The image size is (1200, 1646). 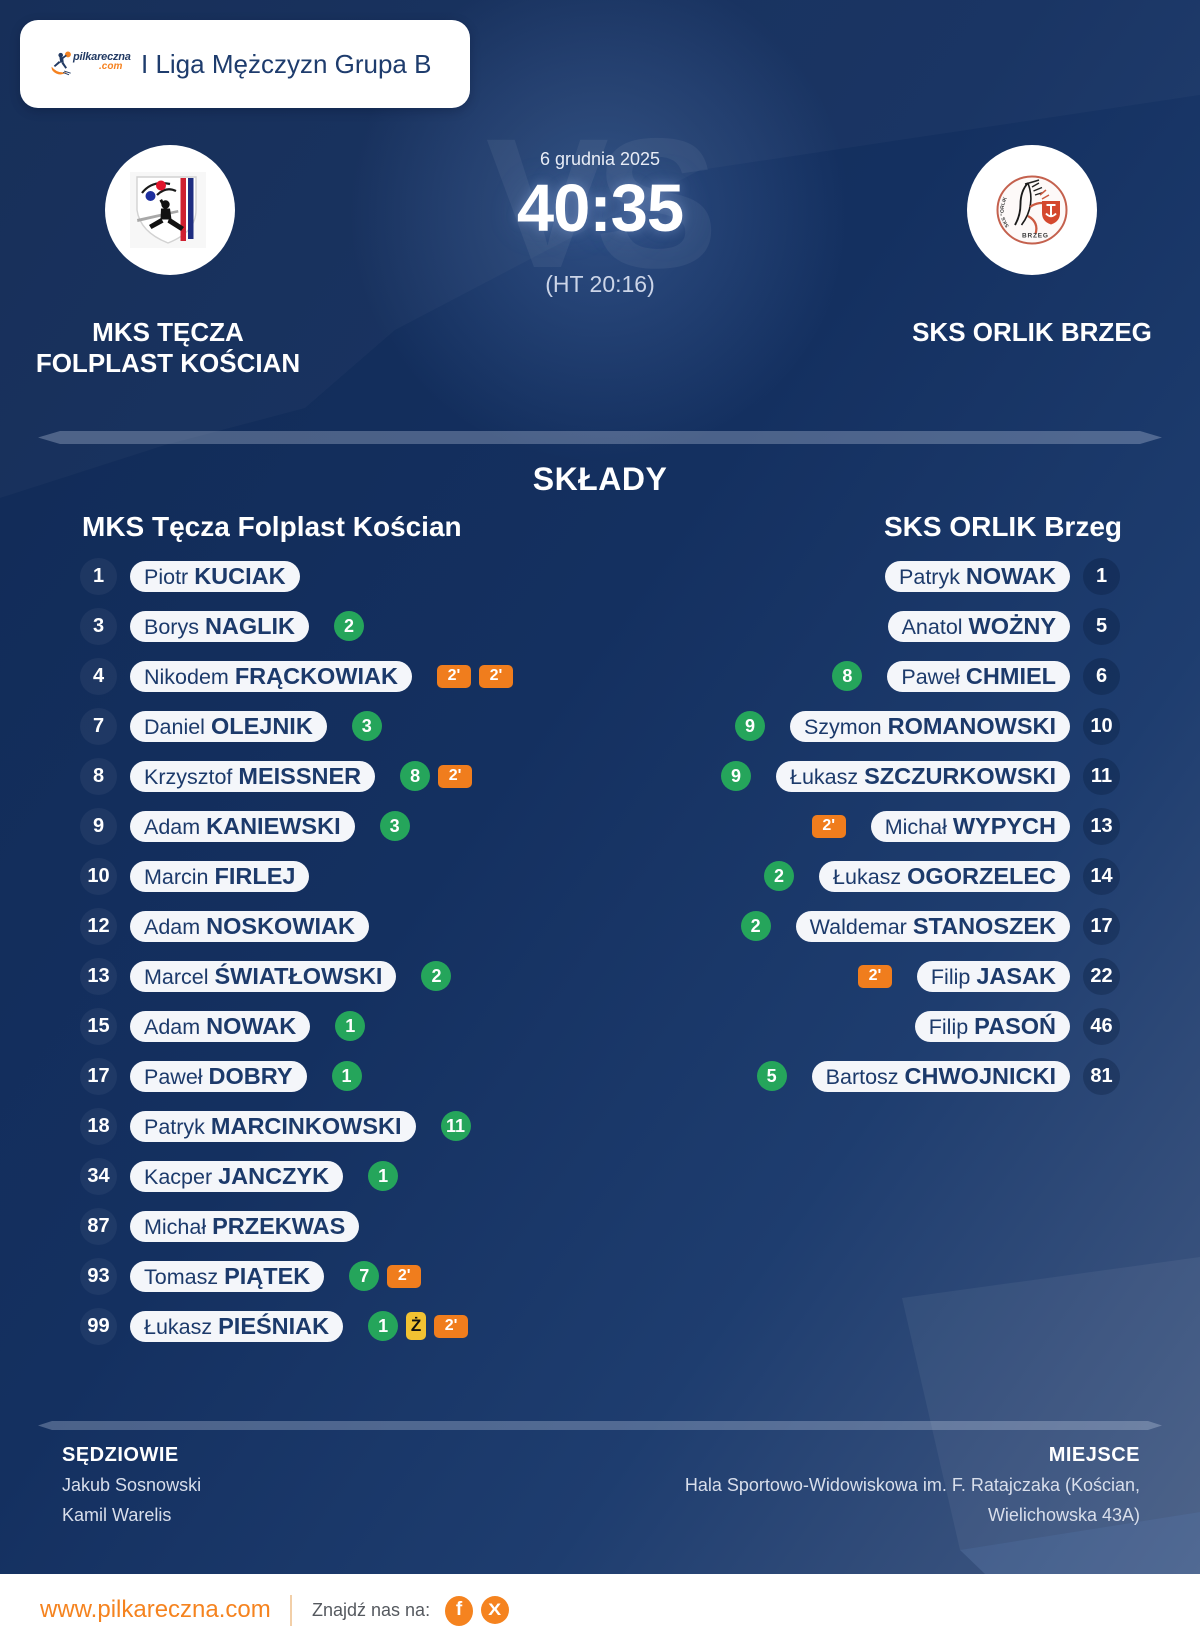 I want to click on svg-text: BRZEG, so click(x=1035, y=236).